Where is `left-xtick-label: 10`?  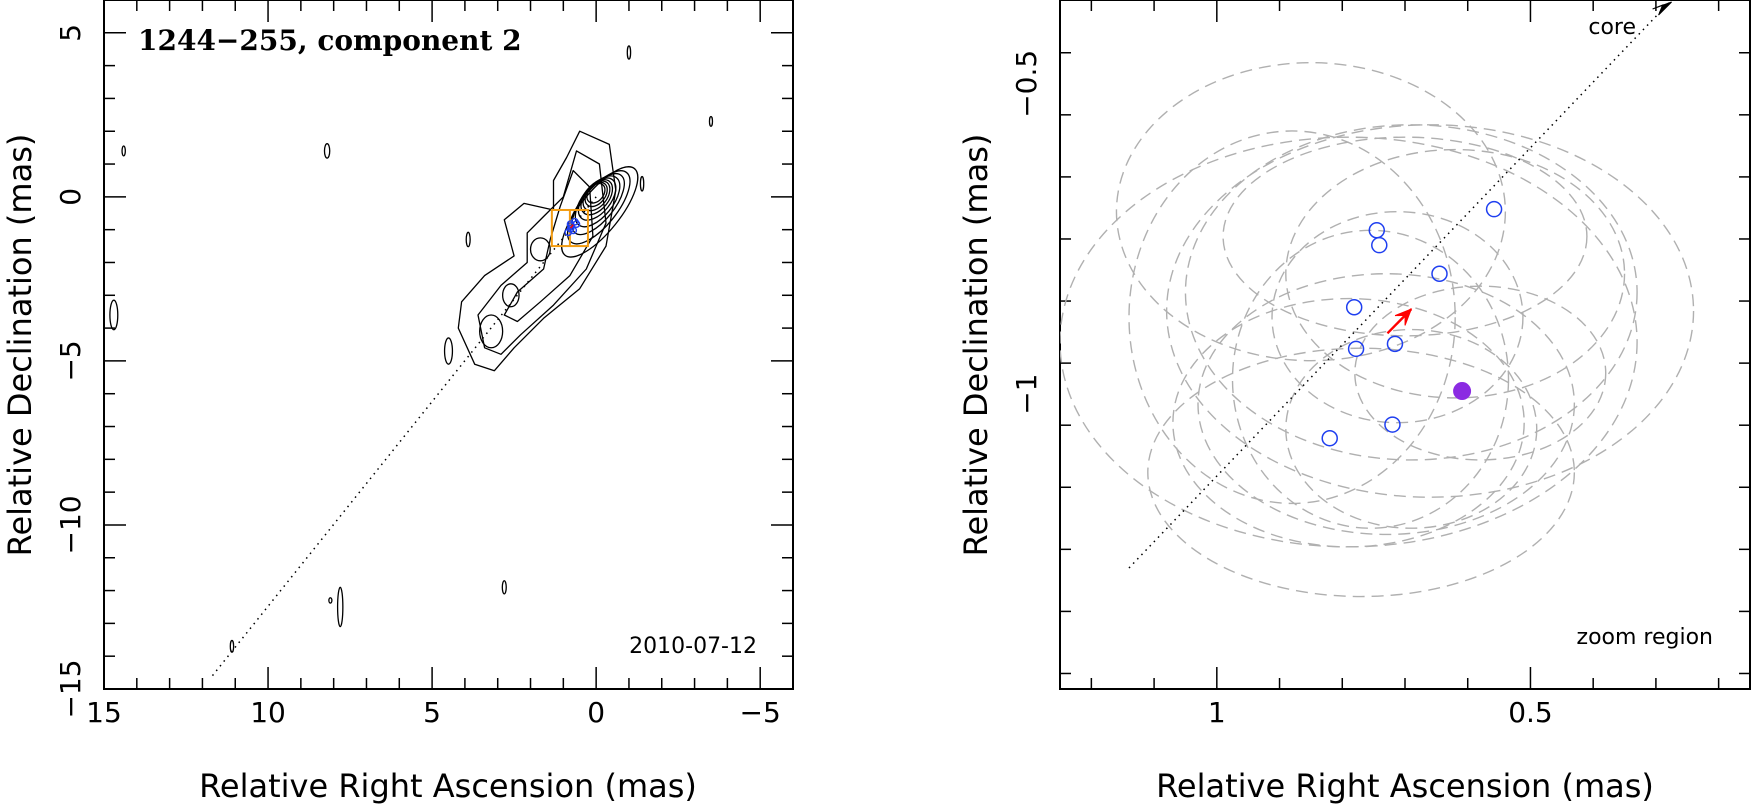
left-xtick-label: 10 is located at coordinates (268, 712).